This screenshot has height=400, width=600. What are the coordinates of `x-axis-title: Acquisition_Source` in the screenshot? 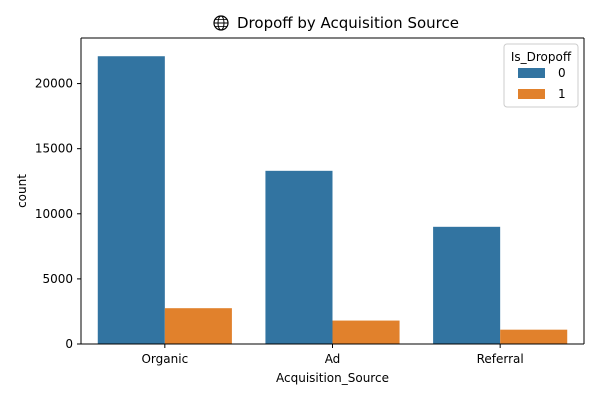 It's located at (332, 378).